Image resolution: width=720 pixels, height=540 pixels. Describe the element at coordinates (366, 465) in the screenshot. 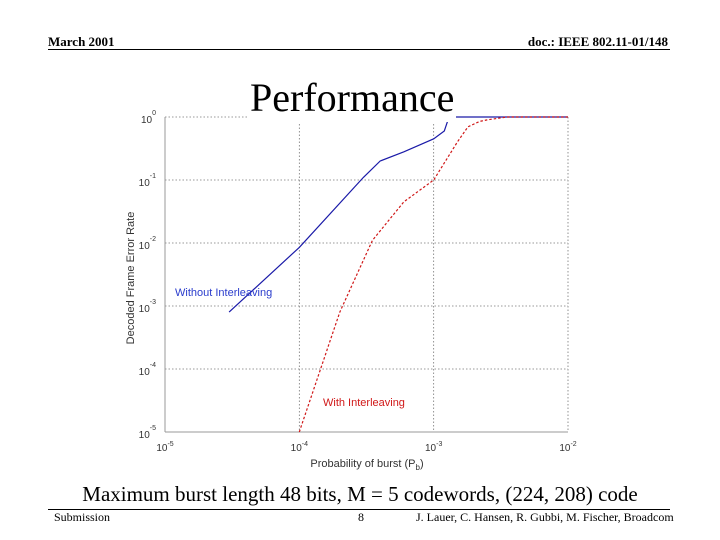

I see `x-axis-label: Probability of burst (Pb)` at that location.